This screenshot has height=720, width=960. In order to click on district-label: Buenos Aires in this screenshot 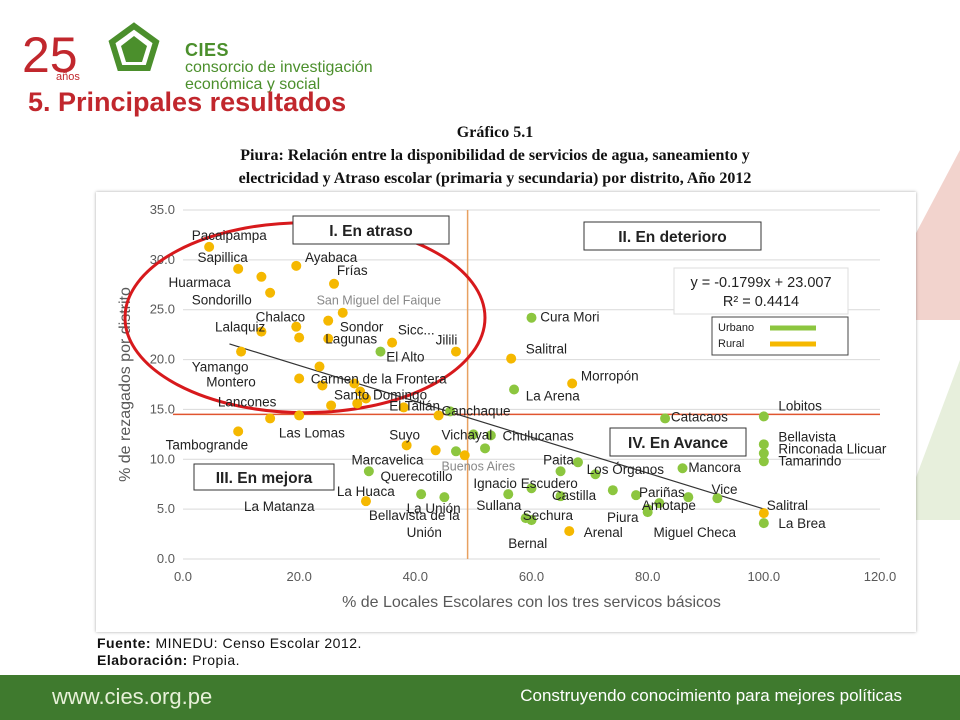, I will do `click(478, 466)`.